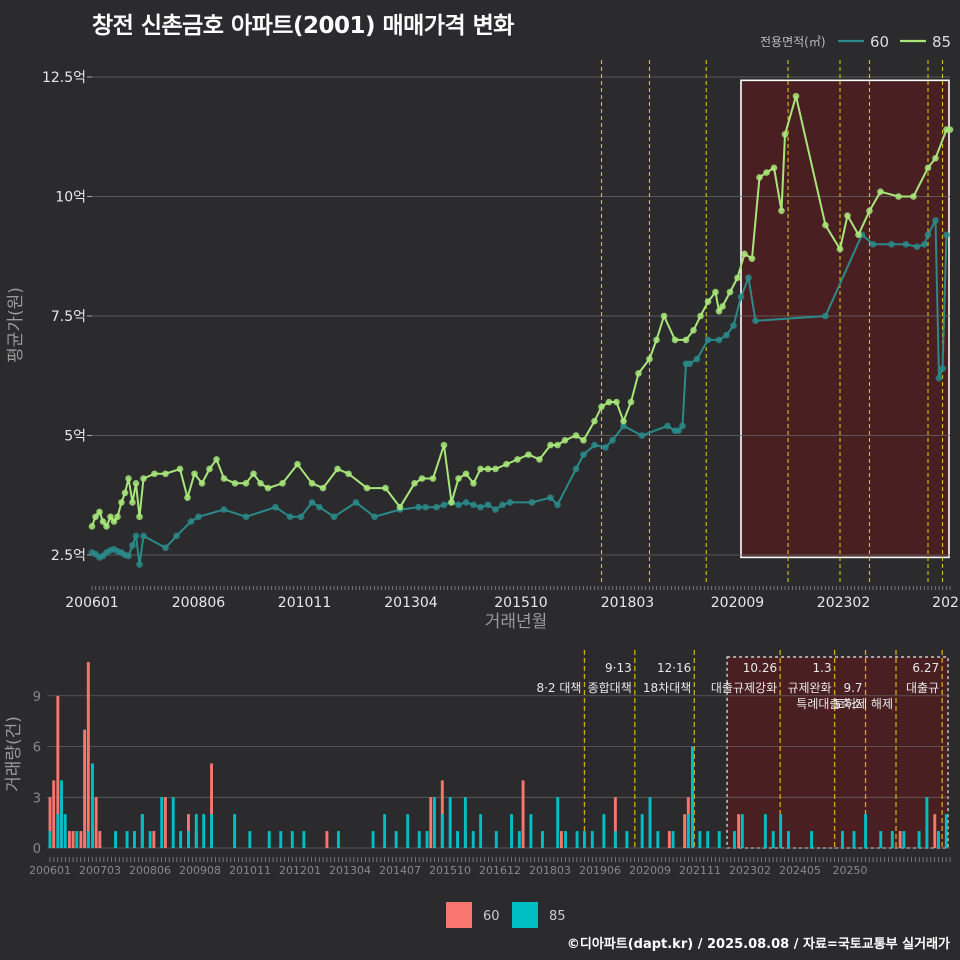 Image resolution: width=960 pixels, height=960 pixels. Describe the element at coordinates (516, 622) in the screenshot. I see `x-axis-title: 거래년월` at that location.